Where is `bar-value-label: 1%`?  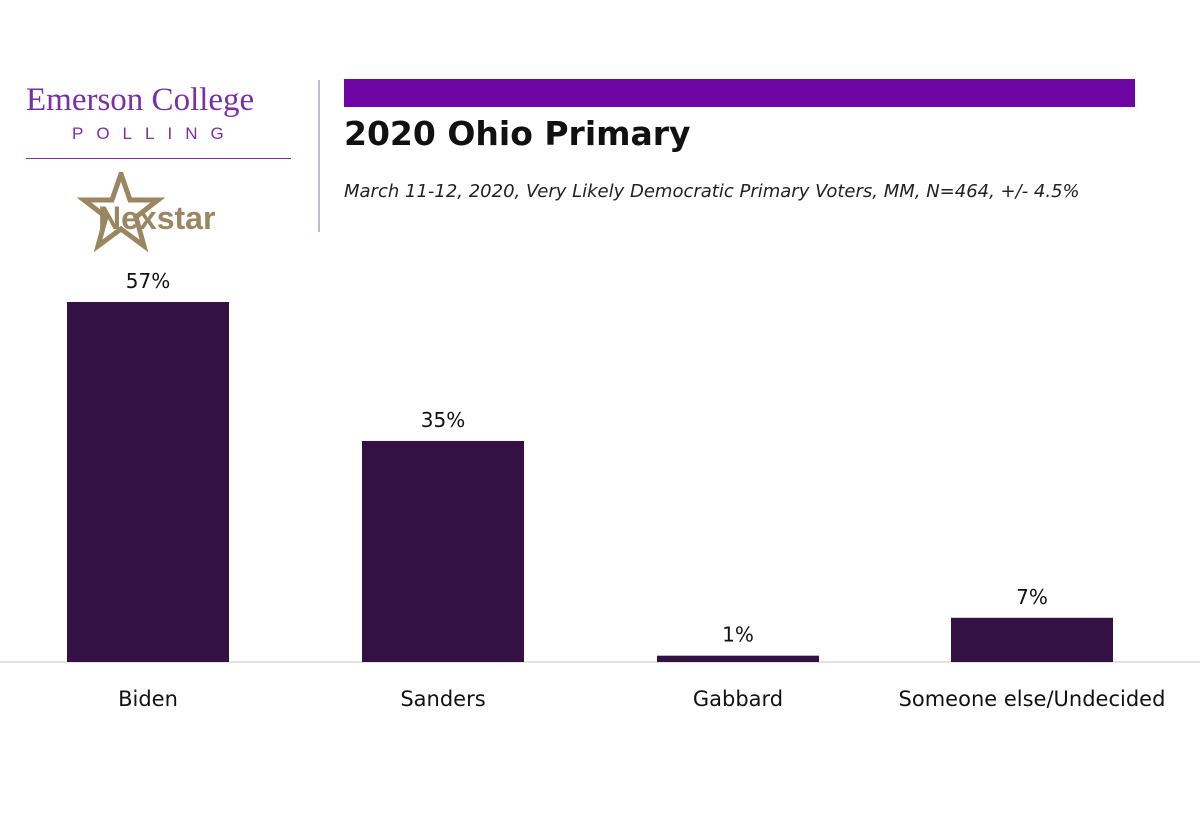 bar-value-label: 1% is located at coordinates (738, 635).